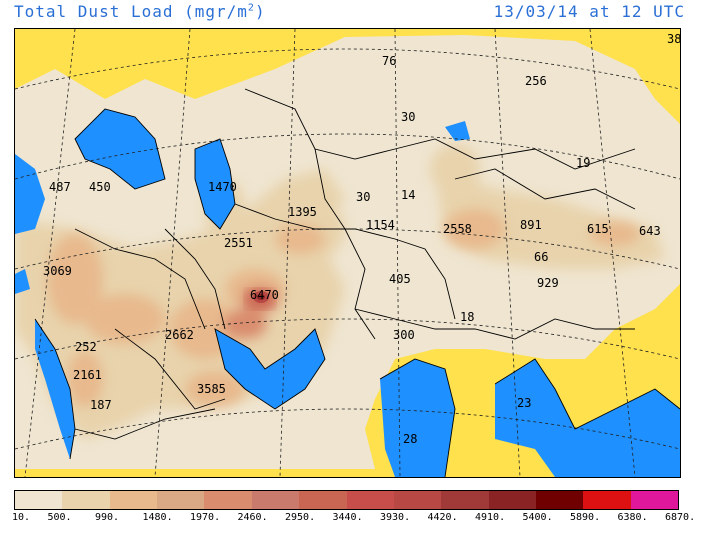 This screenshot has height=550, width=703. Describe the element at coordinates (264, 295) in the screenshot. I see `map-value-label: 6470` at that location.